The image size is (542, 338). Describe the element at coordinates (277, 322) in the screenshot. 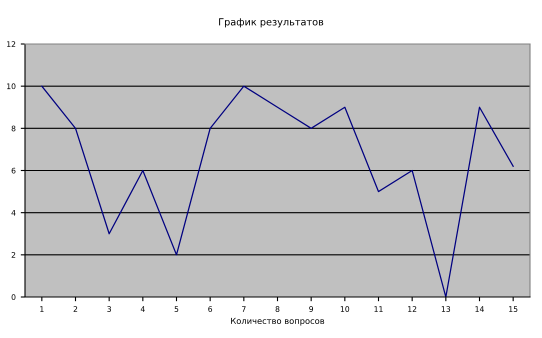

I see `x-axis-title: Количество вопросов` at that location.